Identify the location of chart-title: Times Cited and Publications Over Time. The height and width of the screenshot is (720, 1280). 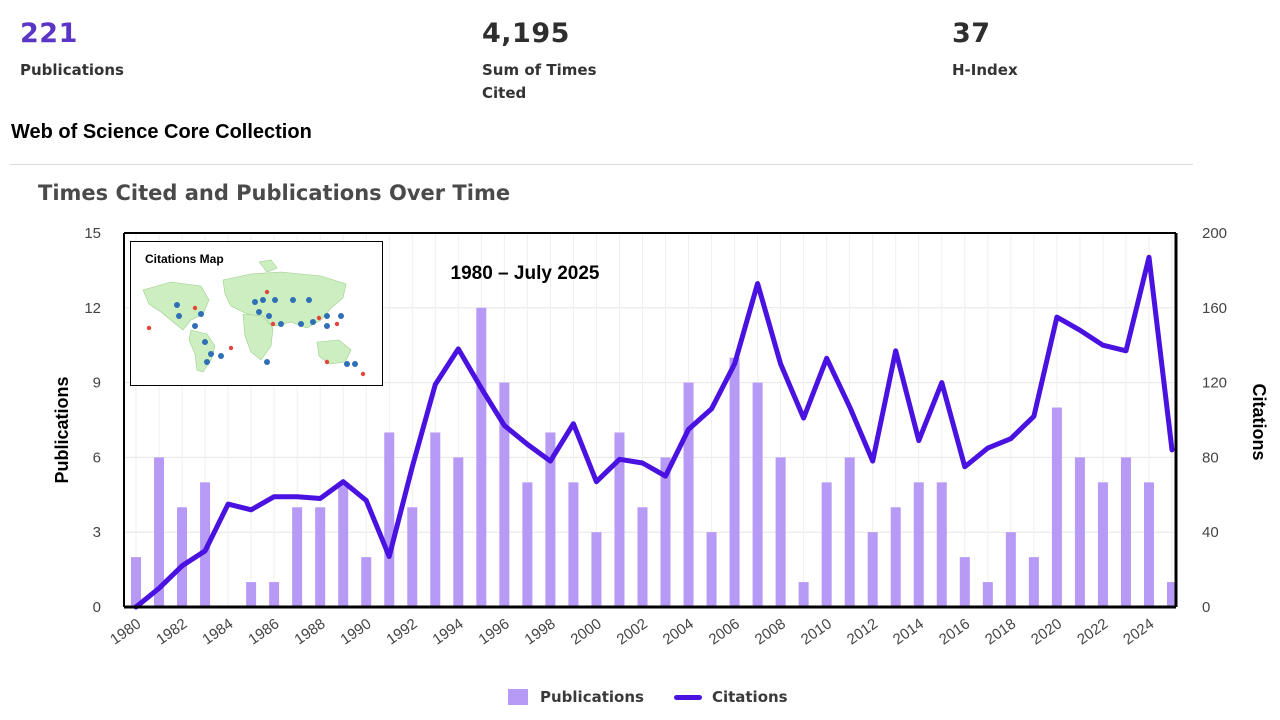
(274, 193).